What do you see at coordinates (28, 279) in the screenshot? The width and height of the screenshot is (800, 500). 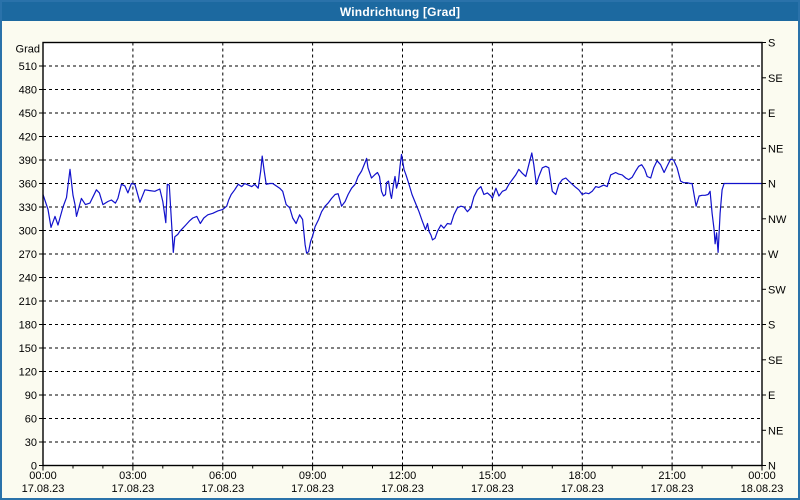 I see `svg-text: 240` at bounding box center [28, 279].